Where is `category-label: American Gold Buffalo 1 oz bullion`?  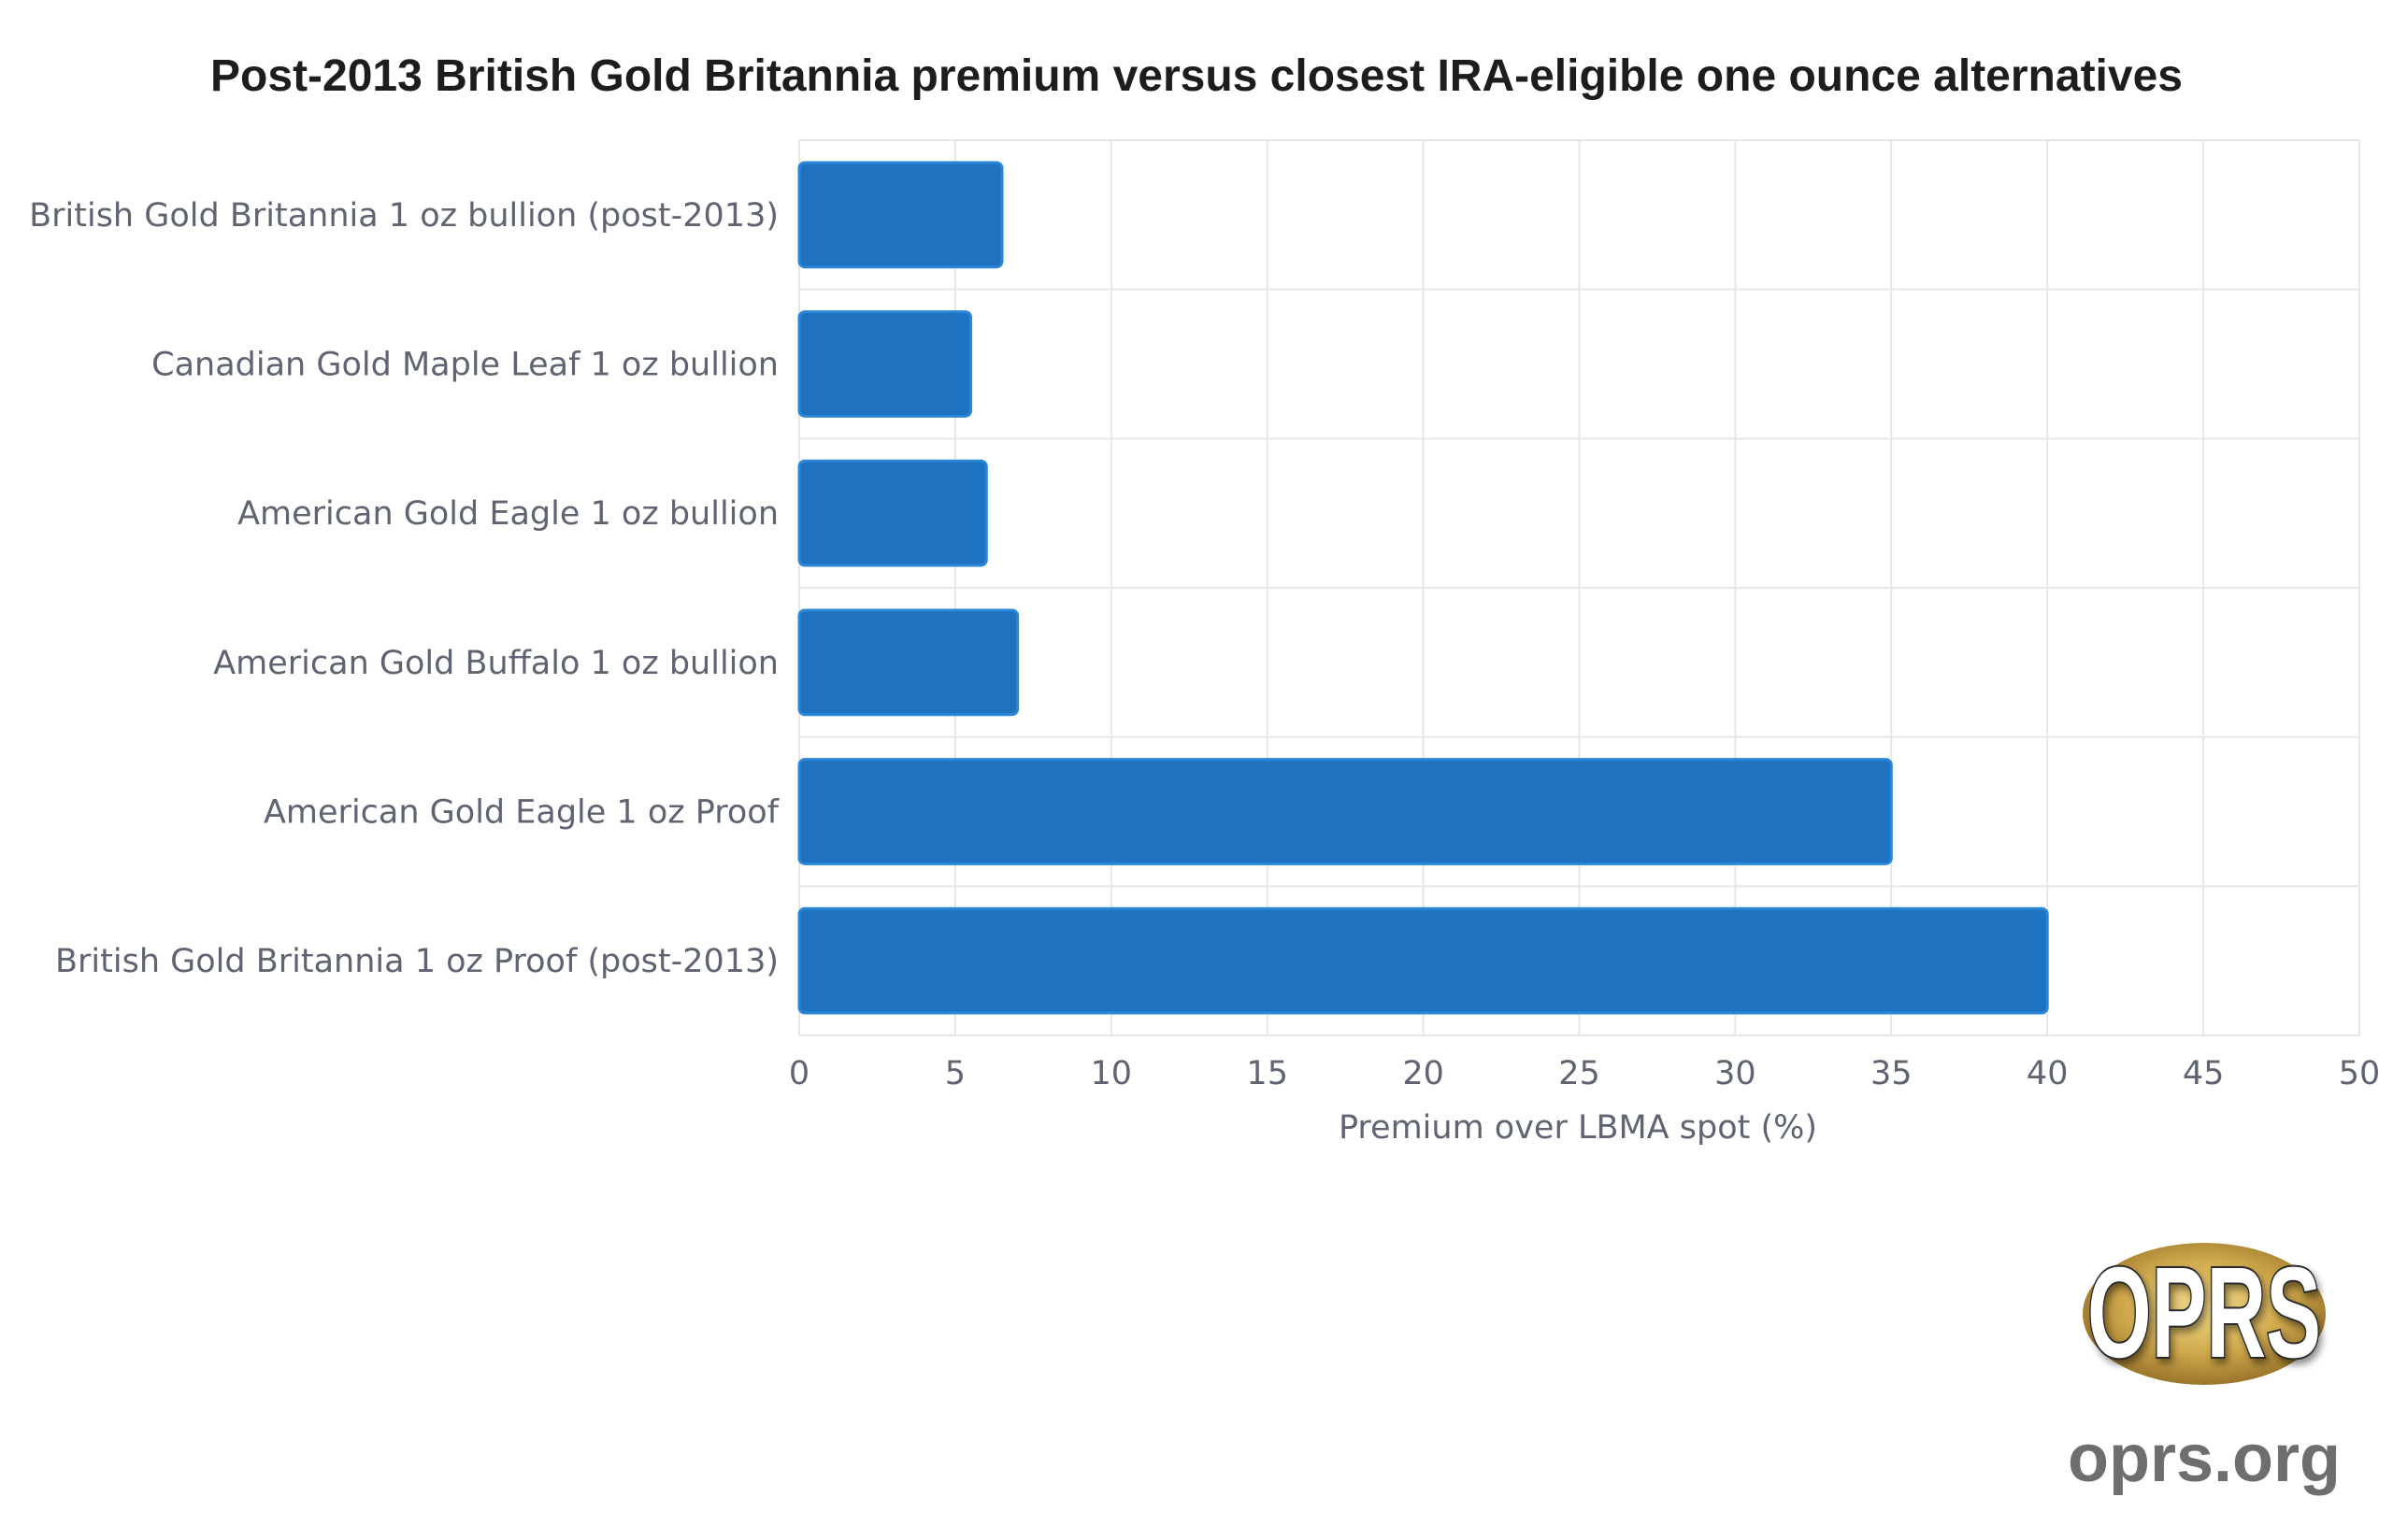 category-label: American Gold Buffalo 1 oz bullion is located at coordinates (496, 663).